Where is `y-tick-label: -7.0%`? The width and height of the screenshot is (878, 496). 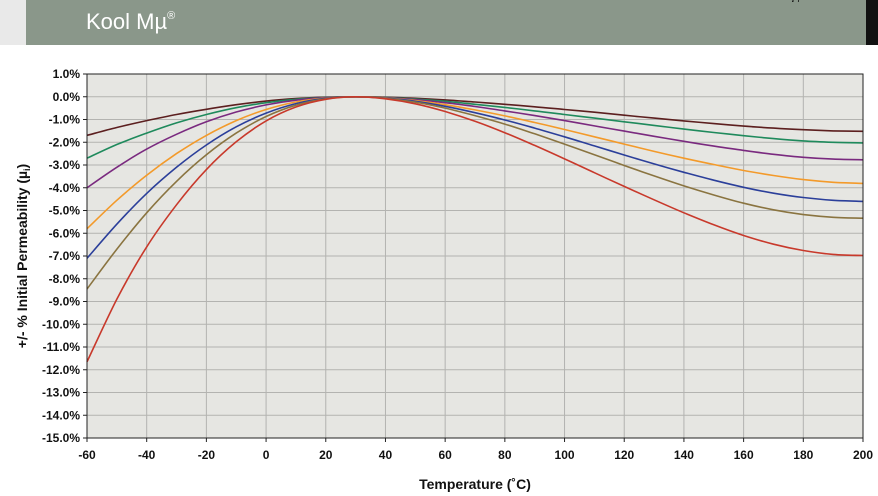 y-tick-label: -7.0% is located at coordinates (65, 256).